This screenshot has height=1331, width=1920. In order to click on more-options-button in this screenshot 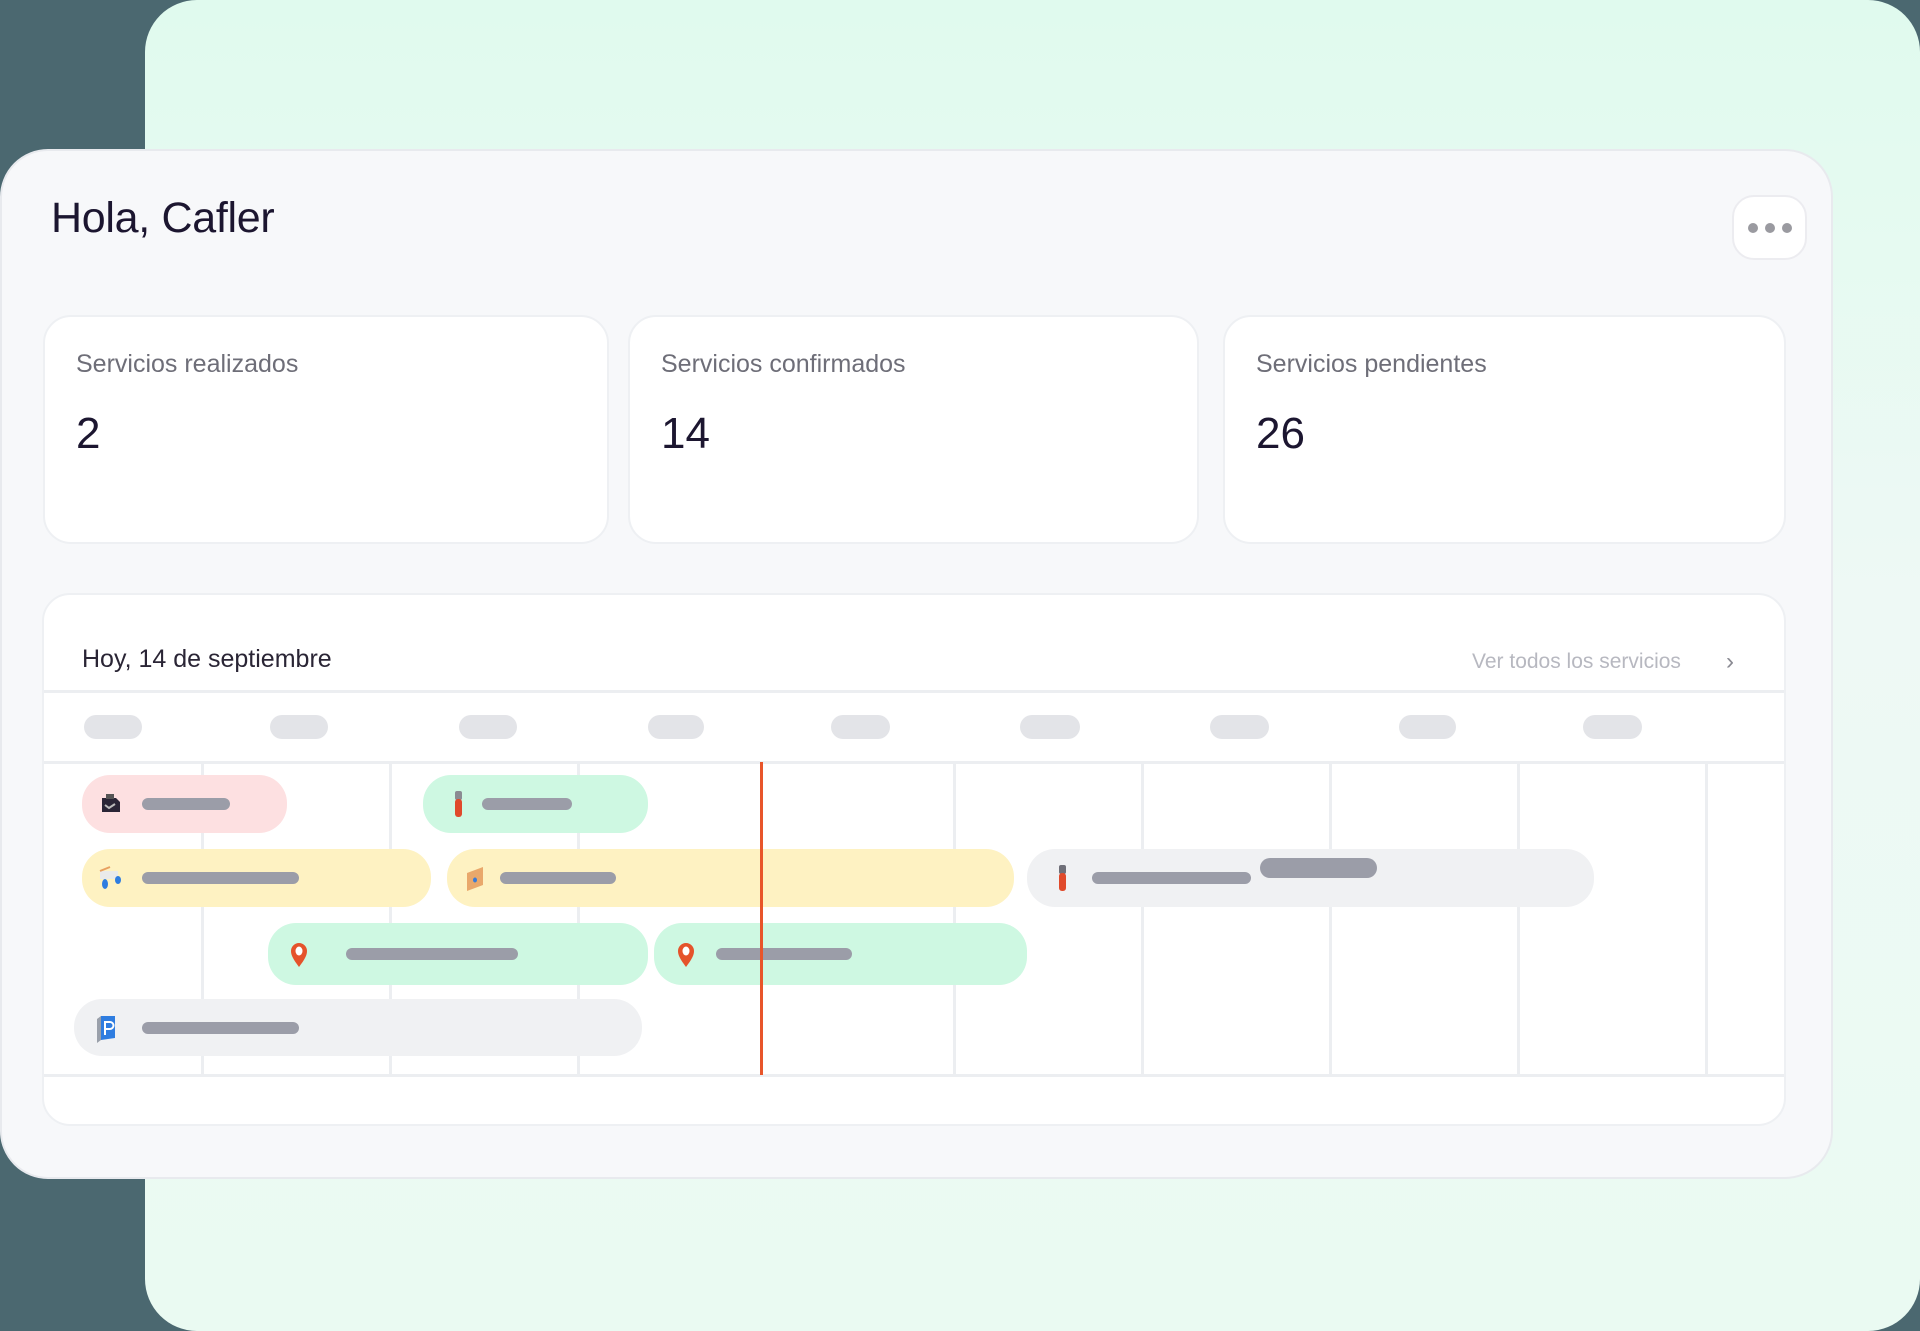, I will do `click(1769, 227)`.